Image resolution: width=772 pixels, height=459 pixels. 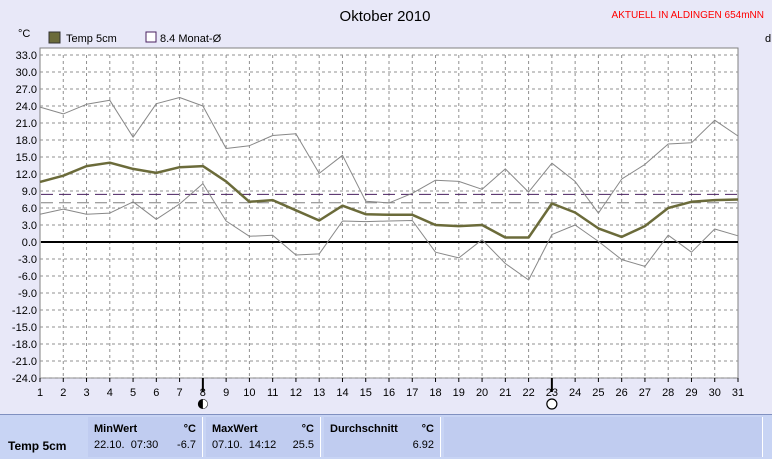 What do you see at coordinates (135, 38) in the screenshot?
I see `legend: Temp 5cm 8.4 Monat-Ø` at bounding box center [135, 38].